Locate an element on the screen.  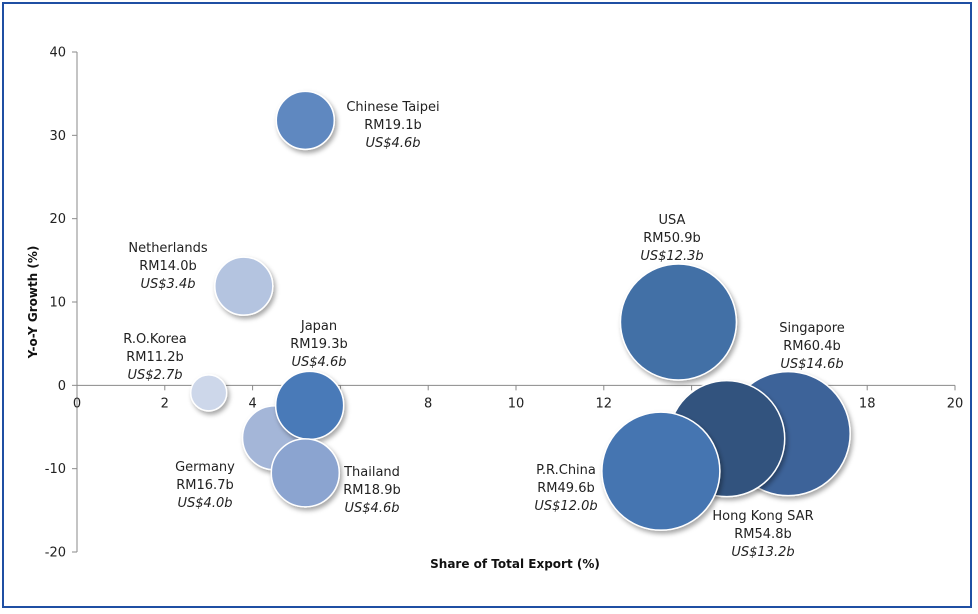
x-tick-label: 4 is located at coordinates (252, 403).